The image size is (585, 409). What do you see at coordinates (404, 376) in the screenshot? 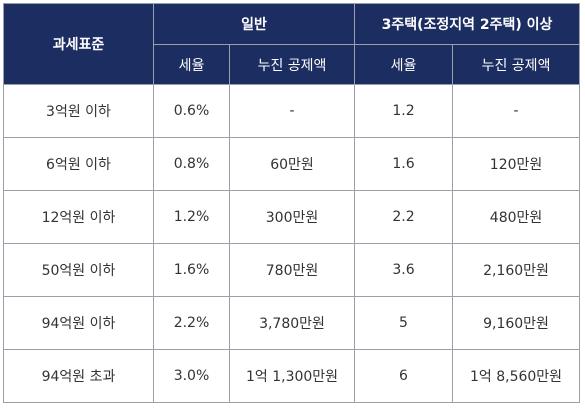
I see `cell-multi-rate: 6` at bounding box center [404, 376].